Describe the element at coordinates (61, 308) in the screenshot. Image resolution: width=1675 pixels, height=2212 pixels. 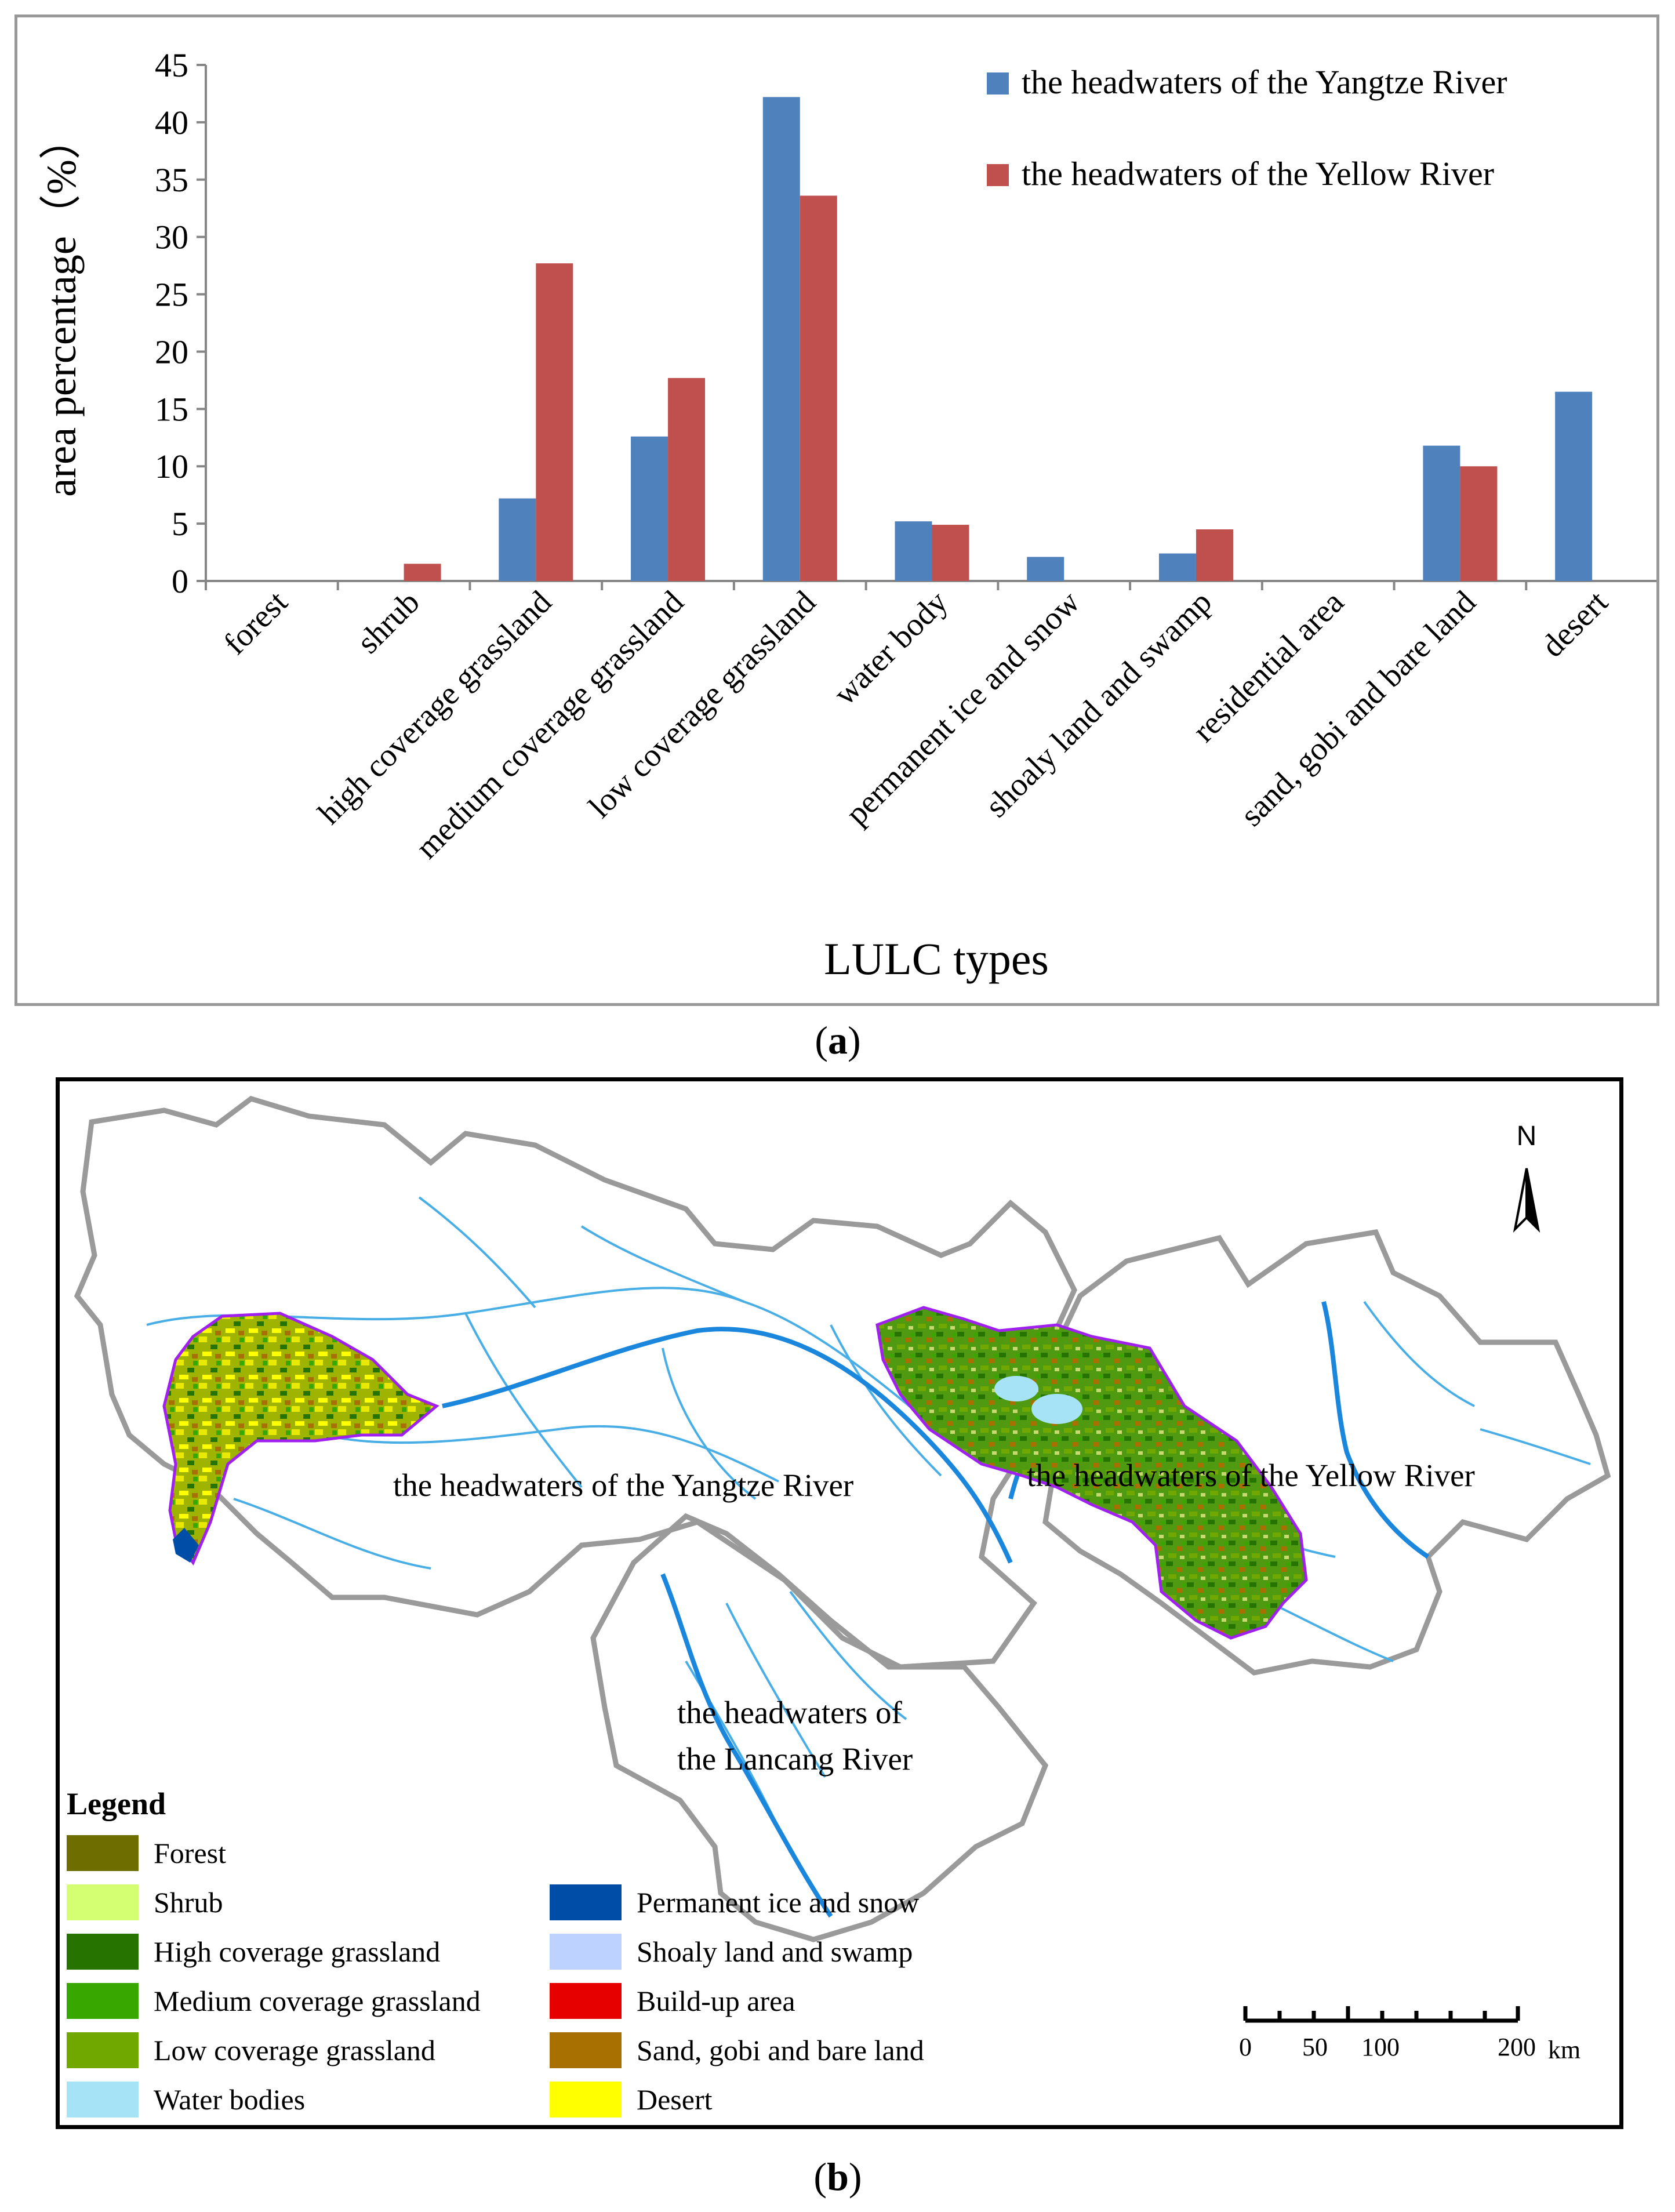
I see `y-axis-label: area percentage（%）` at that location.